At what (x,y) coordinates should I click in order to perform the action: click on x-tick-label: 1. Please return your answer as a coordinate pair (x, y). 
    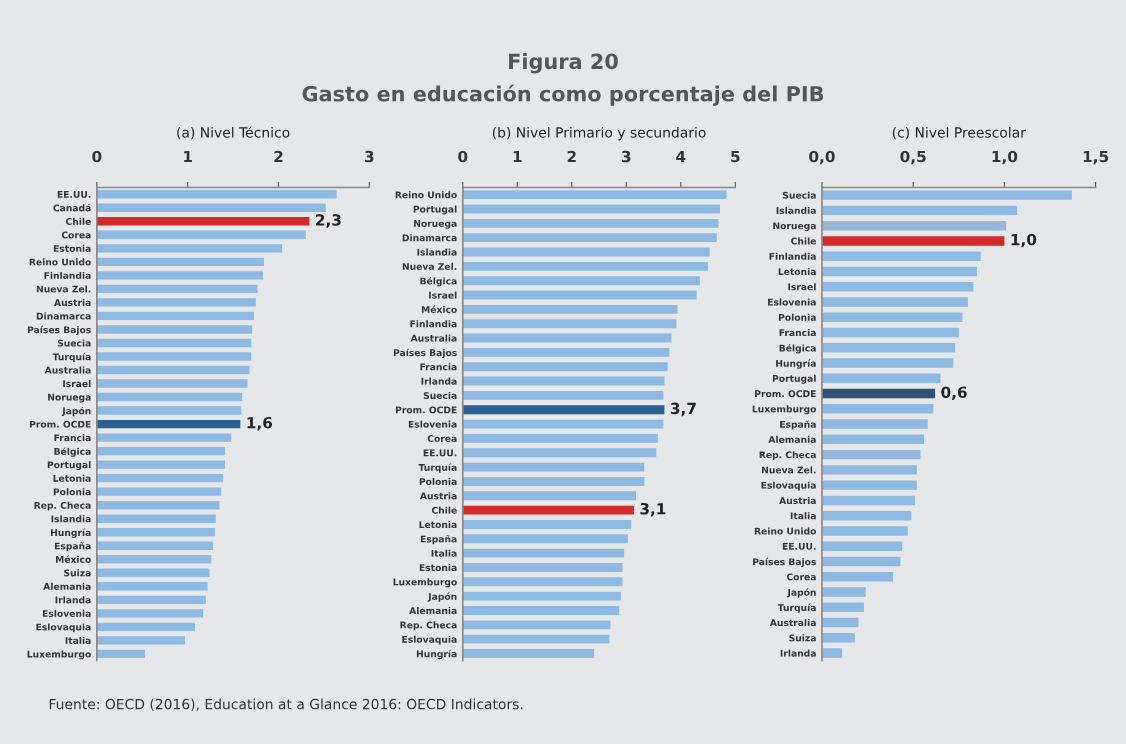
    Looking at the image, I should click on (517, 156).